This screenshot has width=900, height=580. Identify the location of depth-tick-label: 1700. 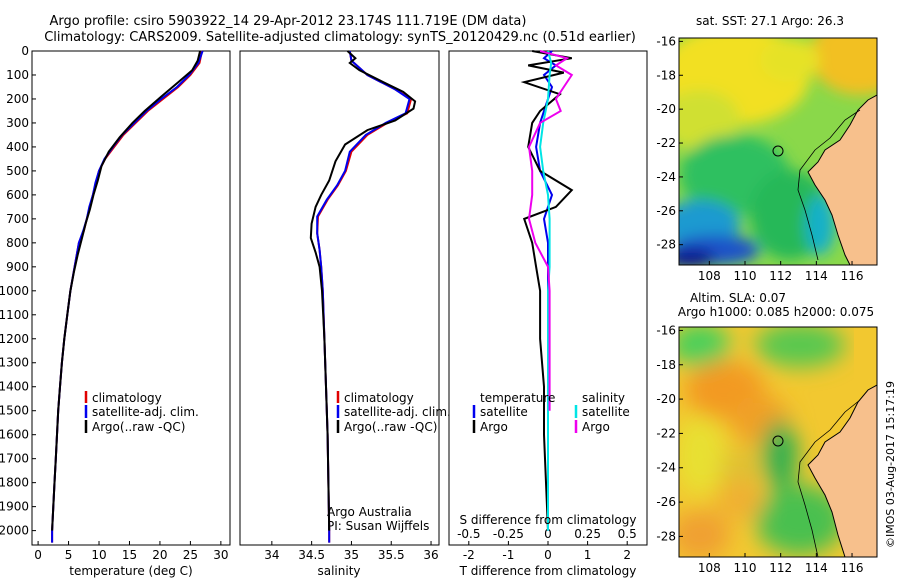
(14, 459).